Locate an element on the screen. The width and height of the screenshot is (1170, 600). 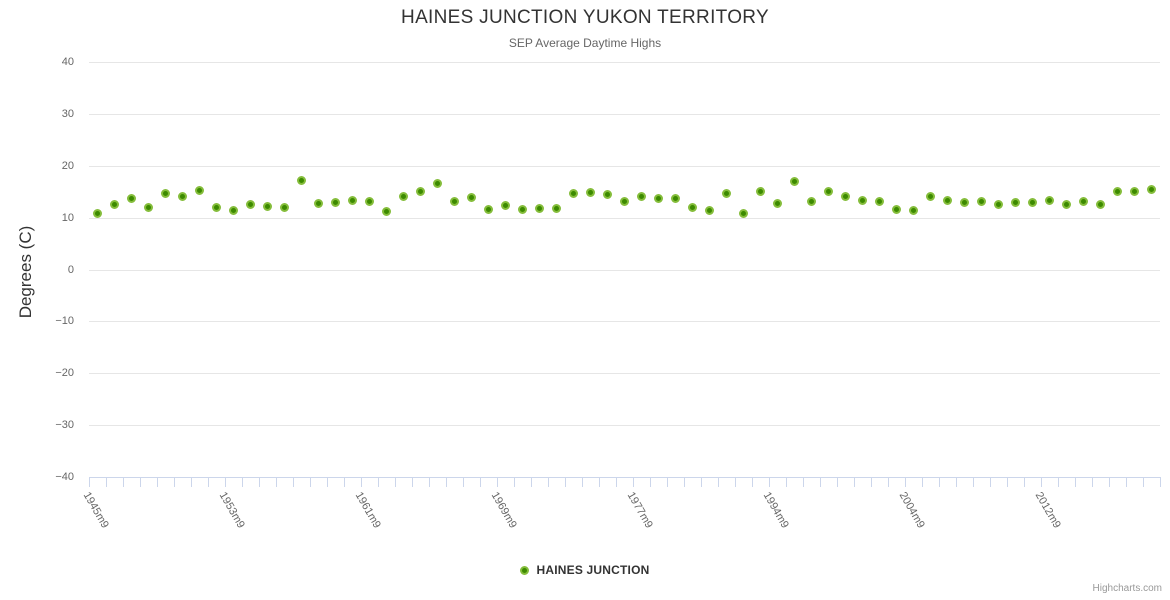
y-axis-tick-label: 30 is located at coordinates (67, 113).